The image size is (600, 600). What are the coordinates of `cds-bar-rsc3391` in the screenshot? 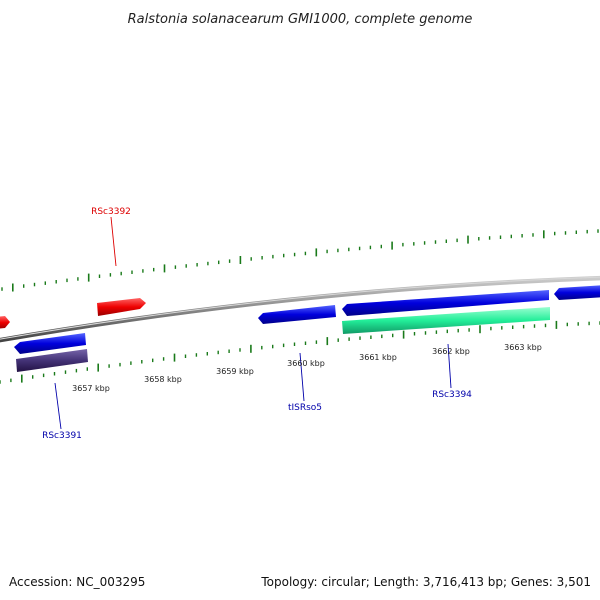 It's located at (52, 360).